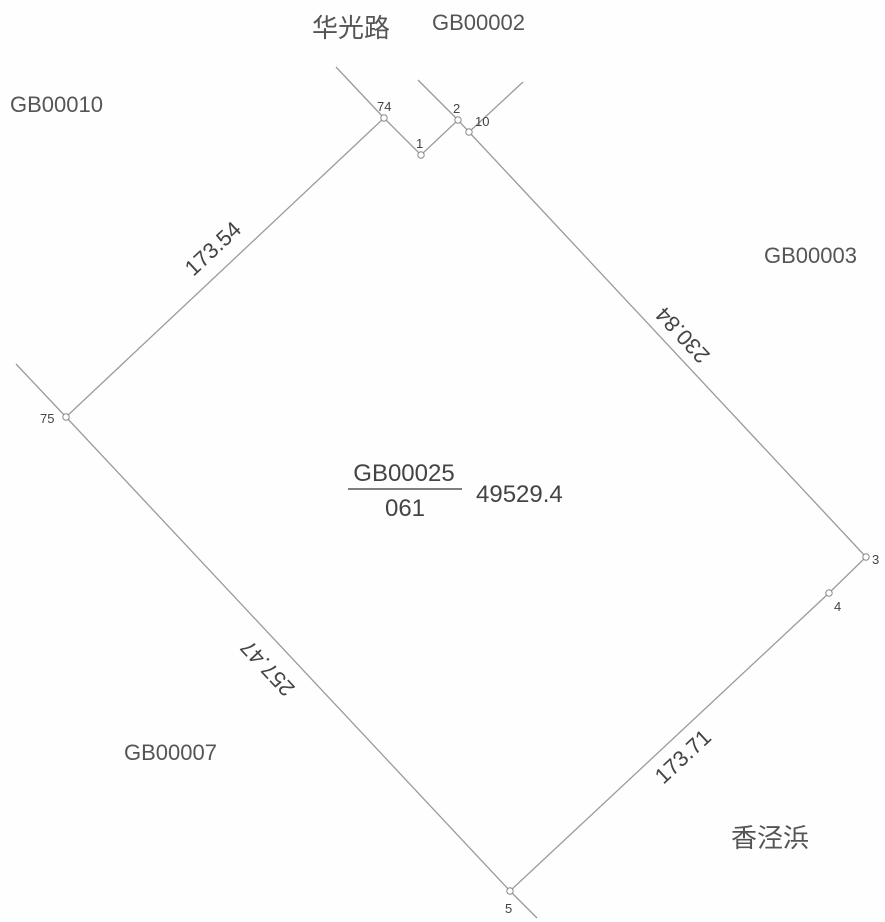 This screenshot has width=885, height=922. I want to click on vertex-label-5: 5, so click(508, 908).